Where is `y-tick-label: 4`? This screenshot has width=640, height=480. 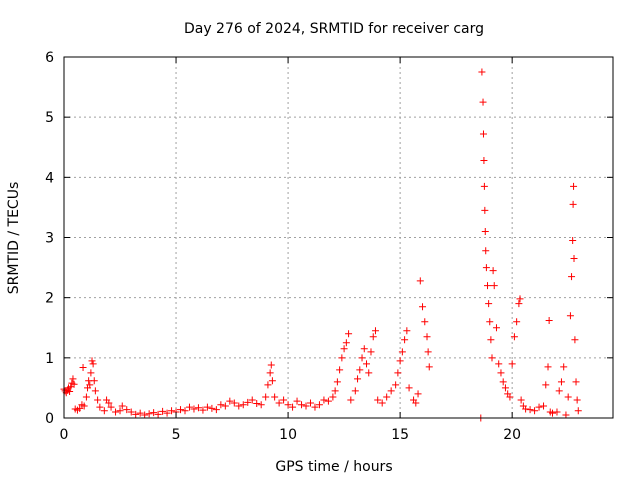 y-tick-label: 4 is located at coordinates (49, 178).